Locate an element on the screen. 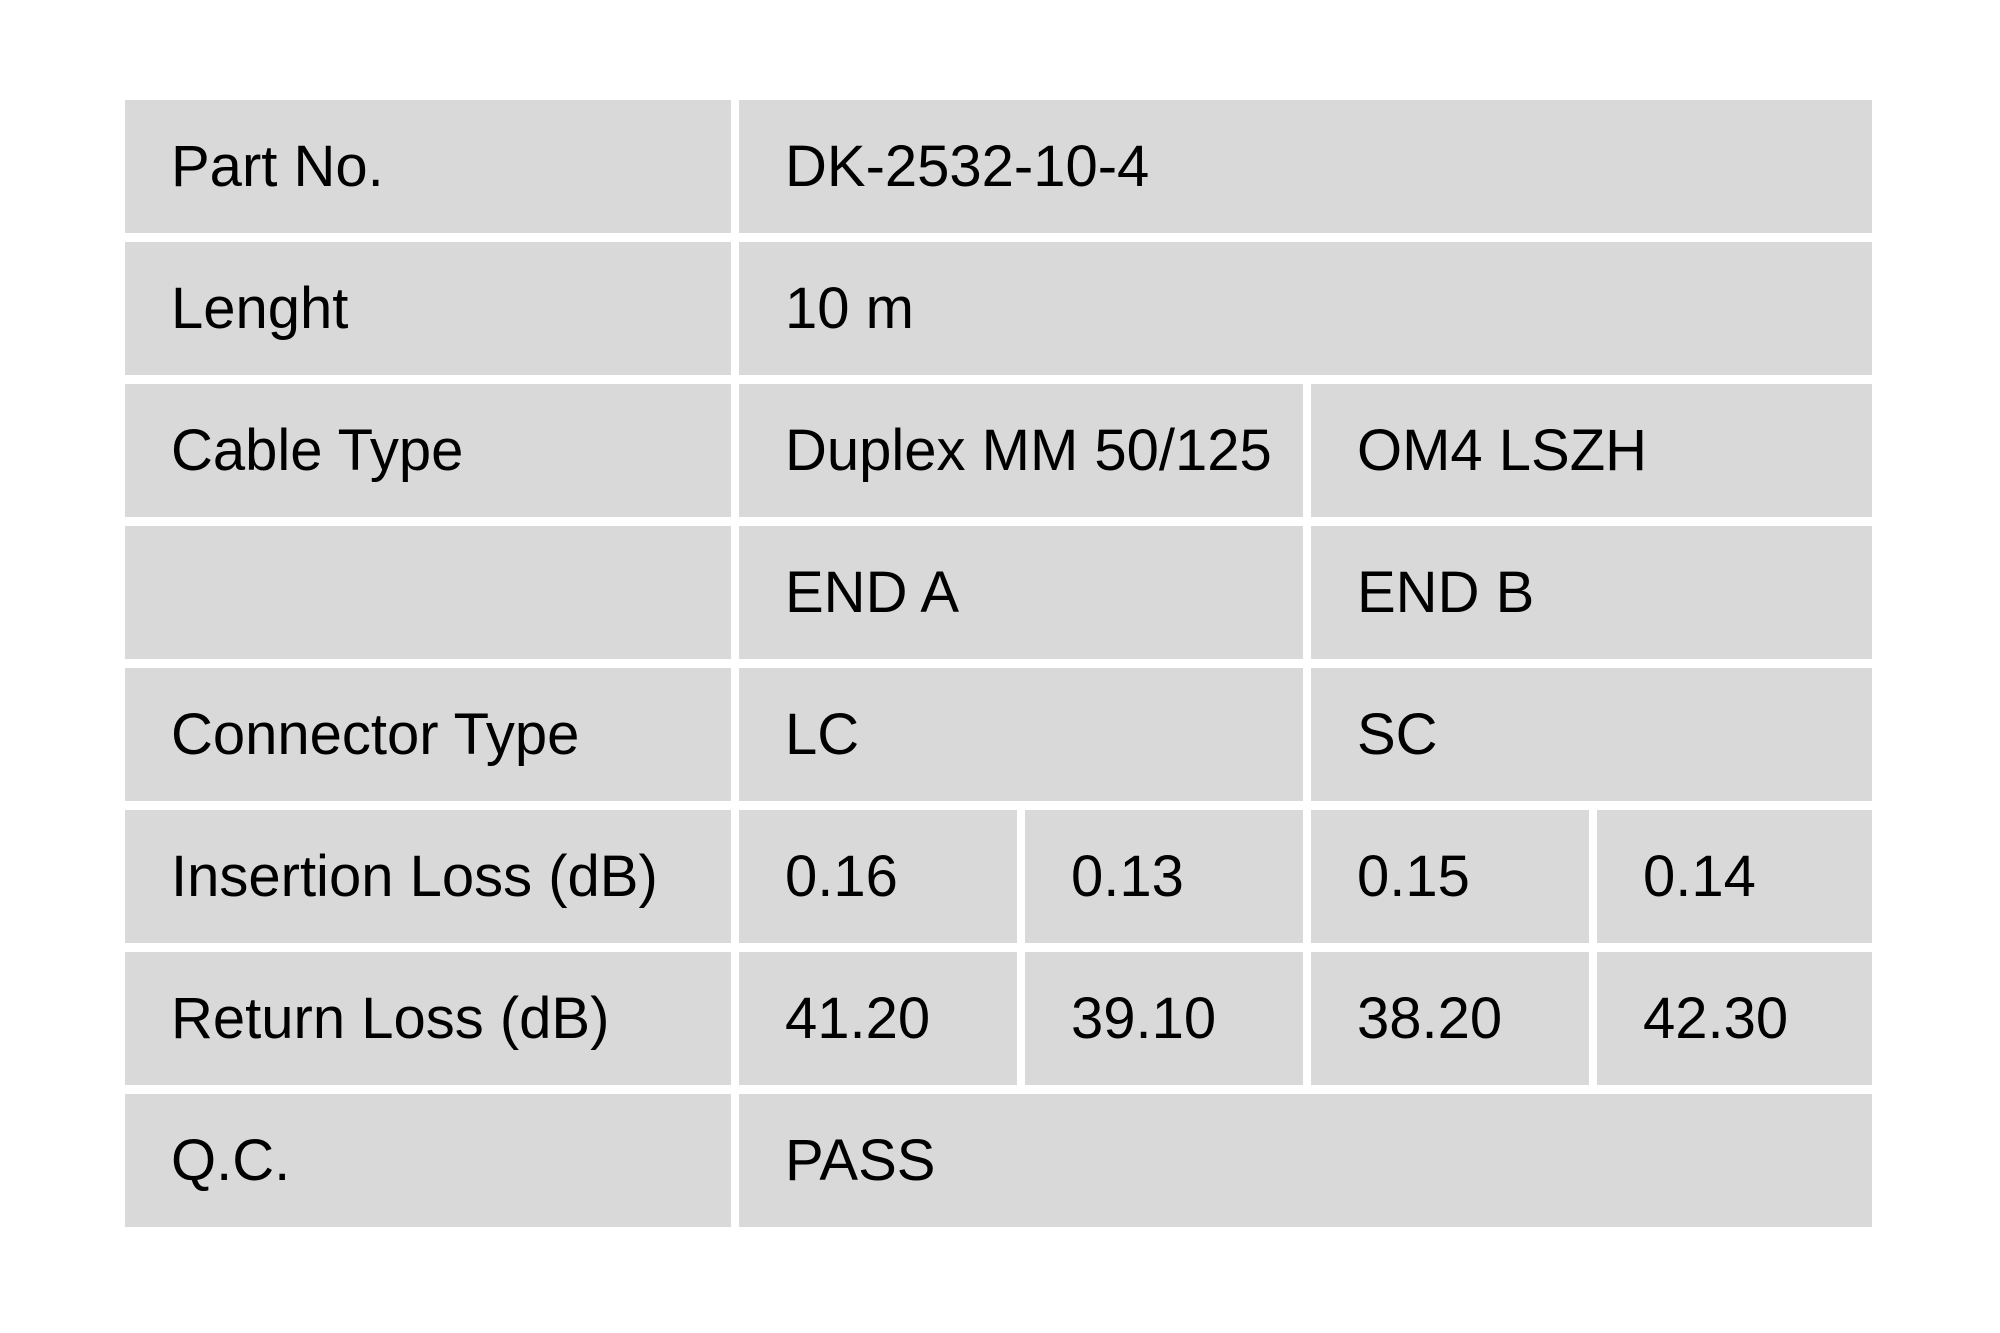  connector-type-end-b-cell: SC is located at coordinates (1591, 734).